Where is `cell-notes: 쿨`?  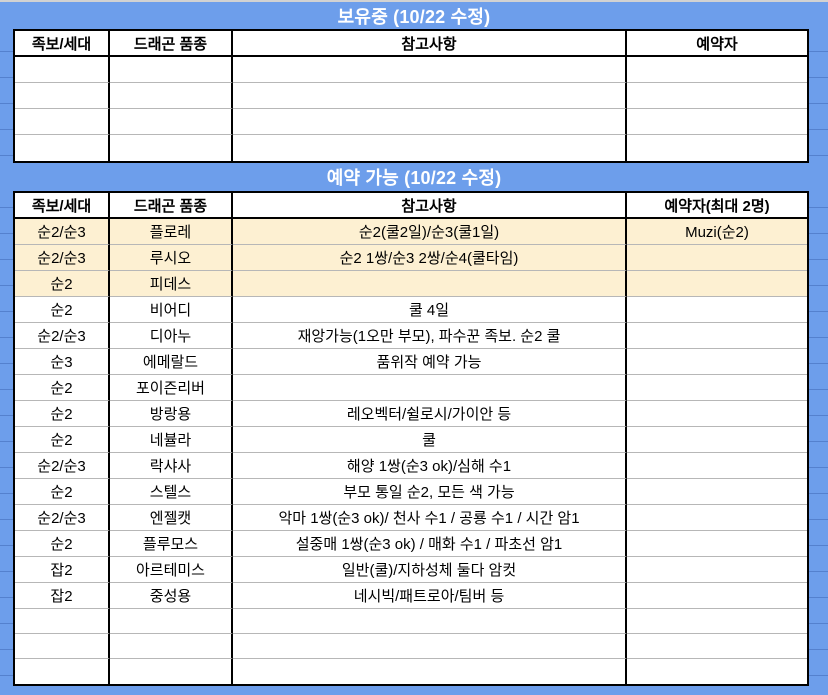 cell-notes: 쿨 is located at coordinates (430, 440).